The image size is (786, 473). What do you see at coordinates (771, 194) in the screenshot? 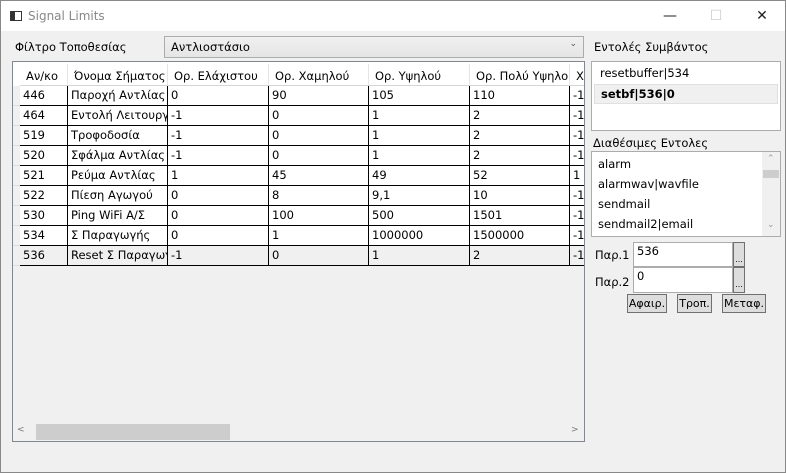
I see `vertical-scrollbar: ⌃ ⌄` at bounding box center [771, 194].